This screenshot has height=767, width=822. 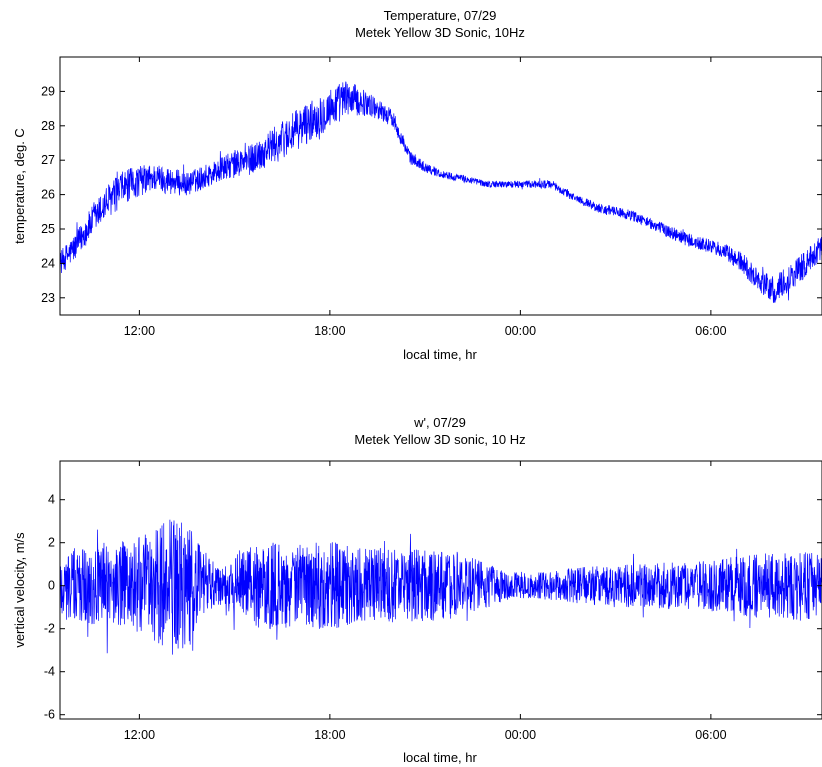 I want to click on vertical-velocity-y-tick-label: -4, so click(x=49, y=672).